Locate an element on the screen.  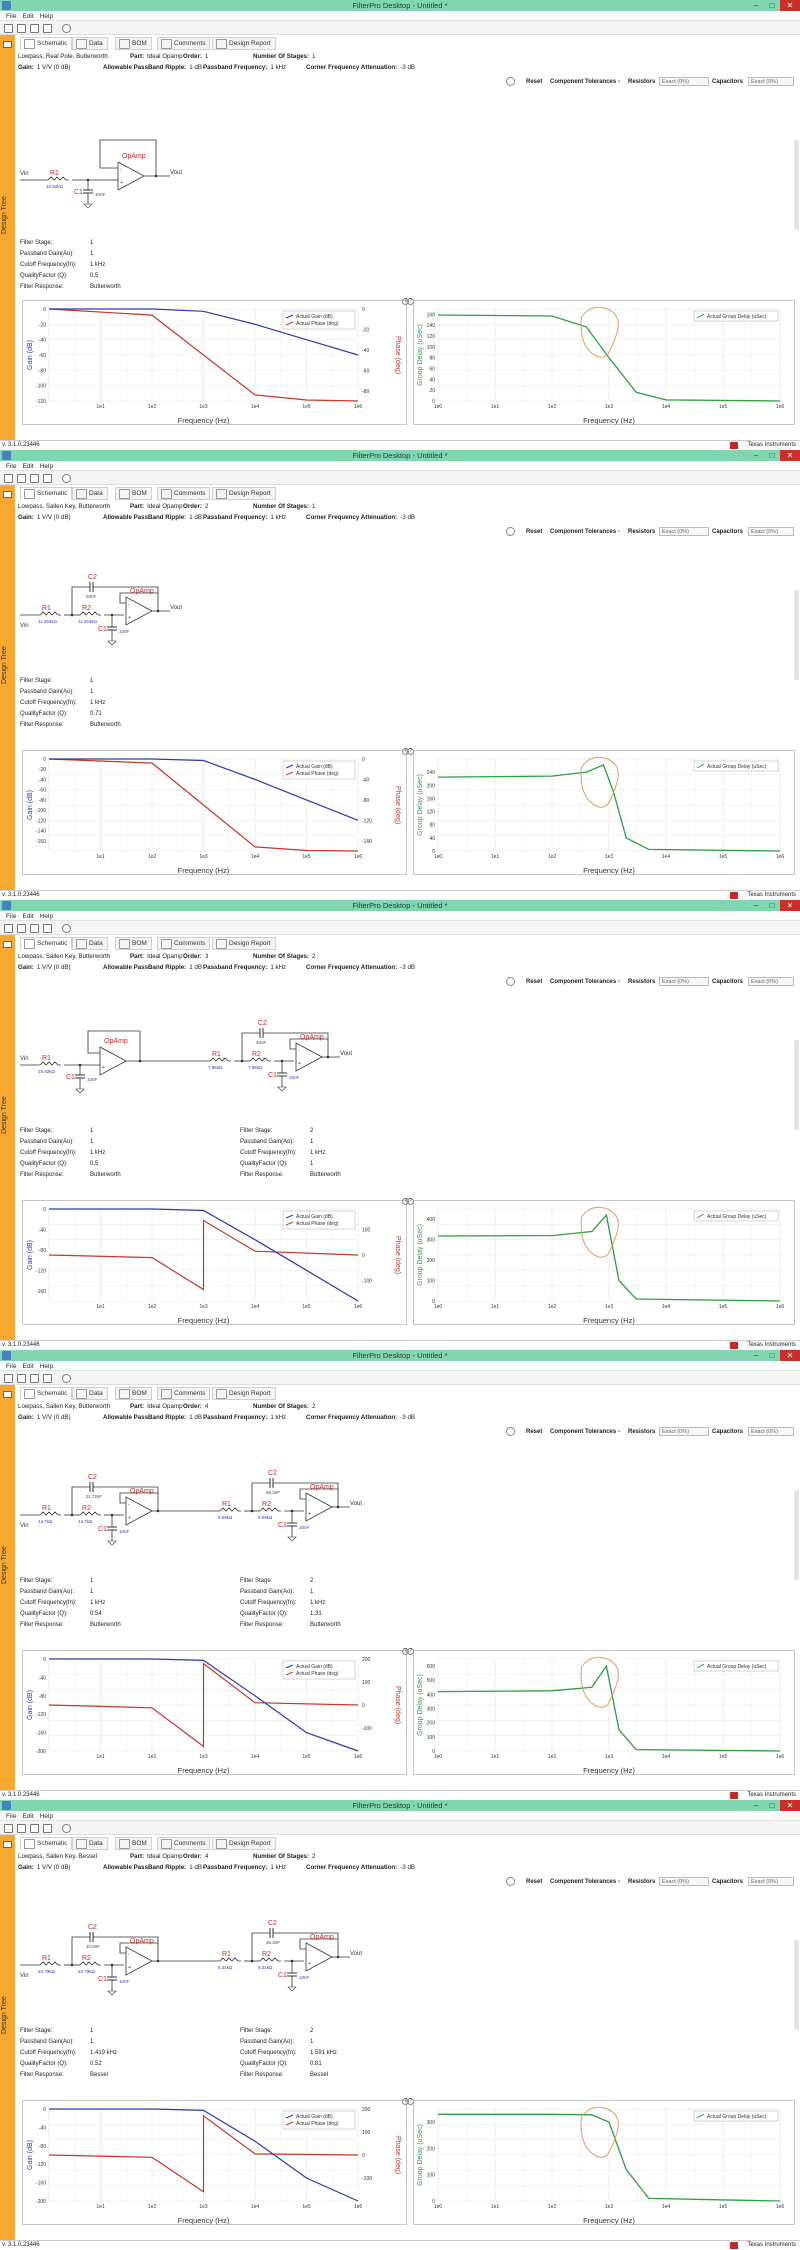
resistor-r2: R2 7.96kΩ is located at coordinates (259, 1060).